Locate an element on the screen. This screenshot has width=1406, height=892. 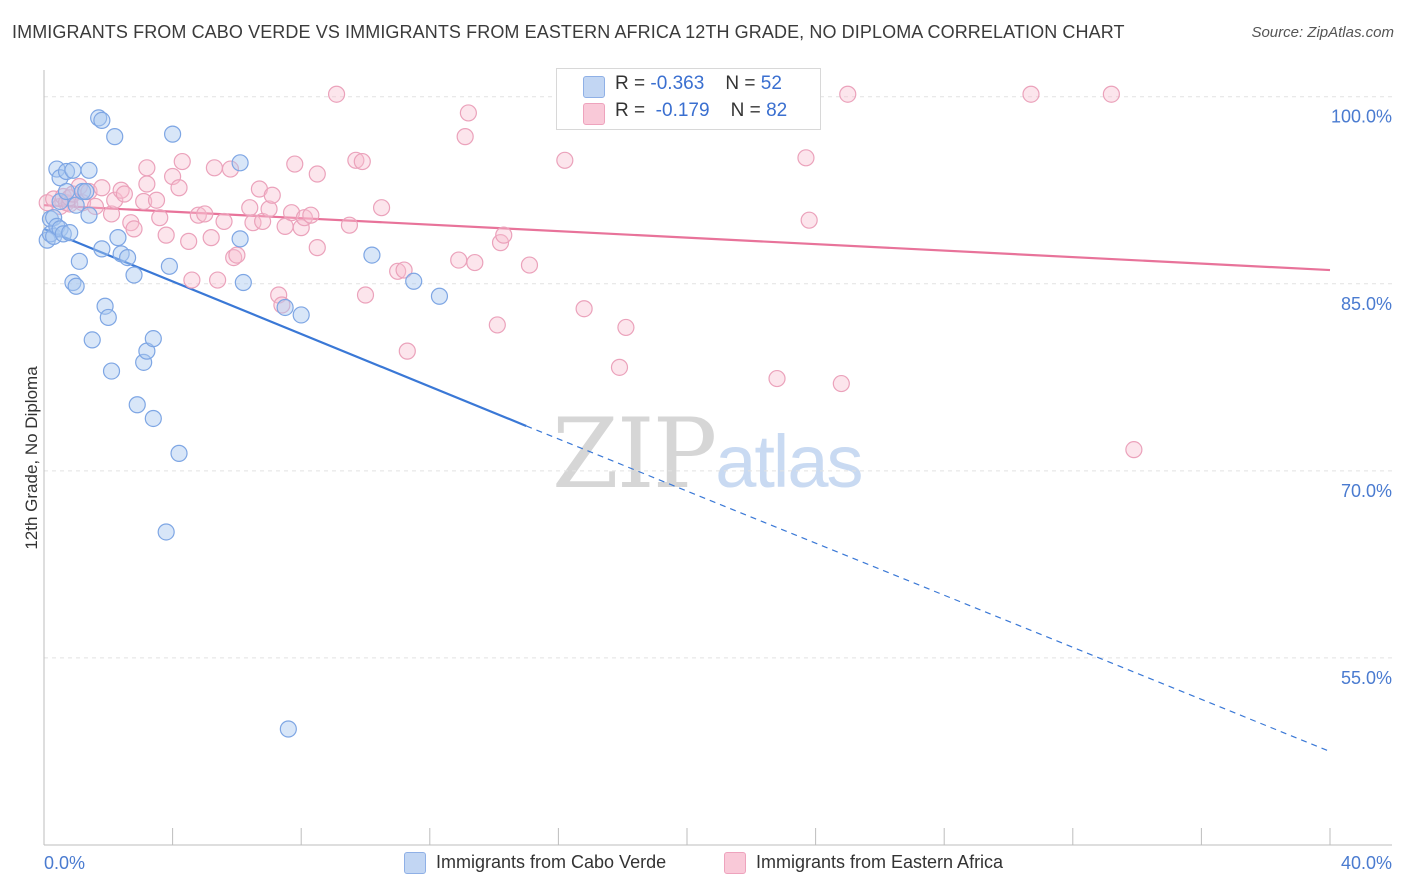
x-tick-label: 40.0% is located at coordinates (1366, 863).